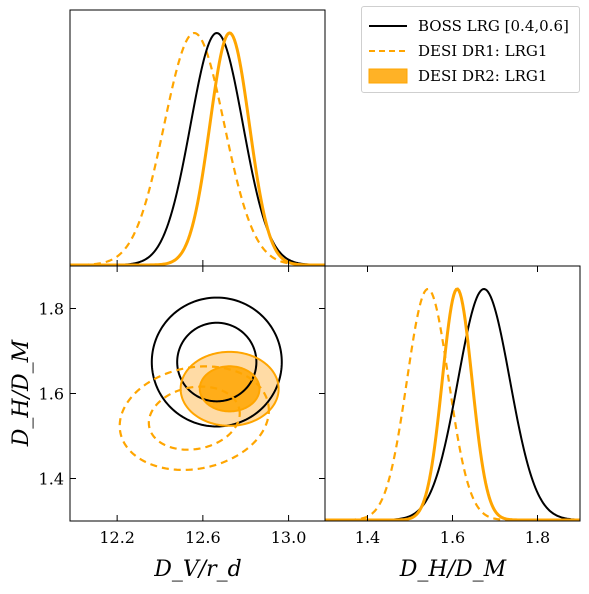  Describe the element at coordinates (388, 26) in the screenshot. I see `legend-solid-line-swatch` at that location.